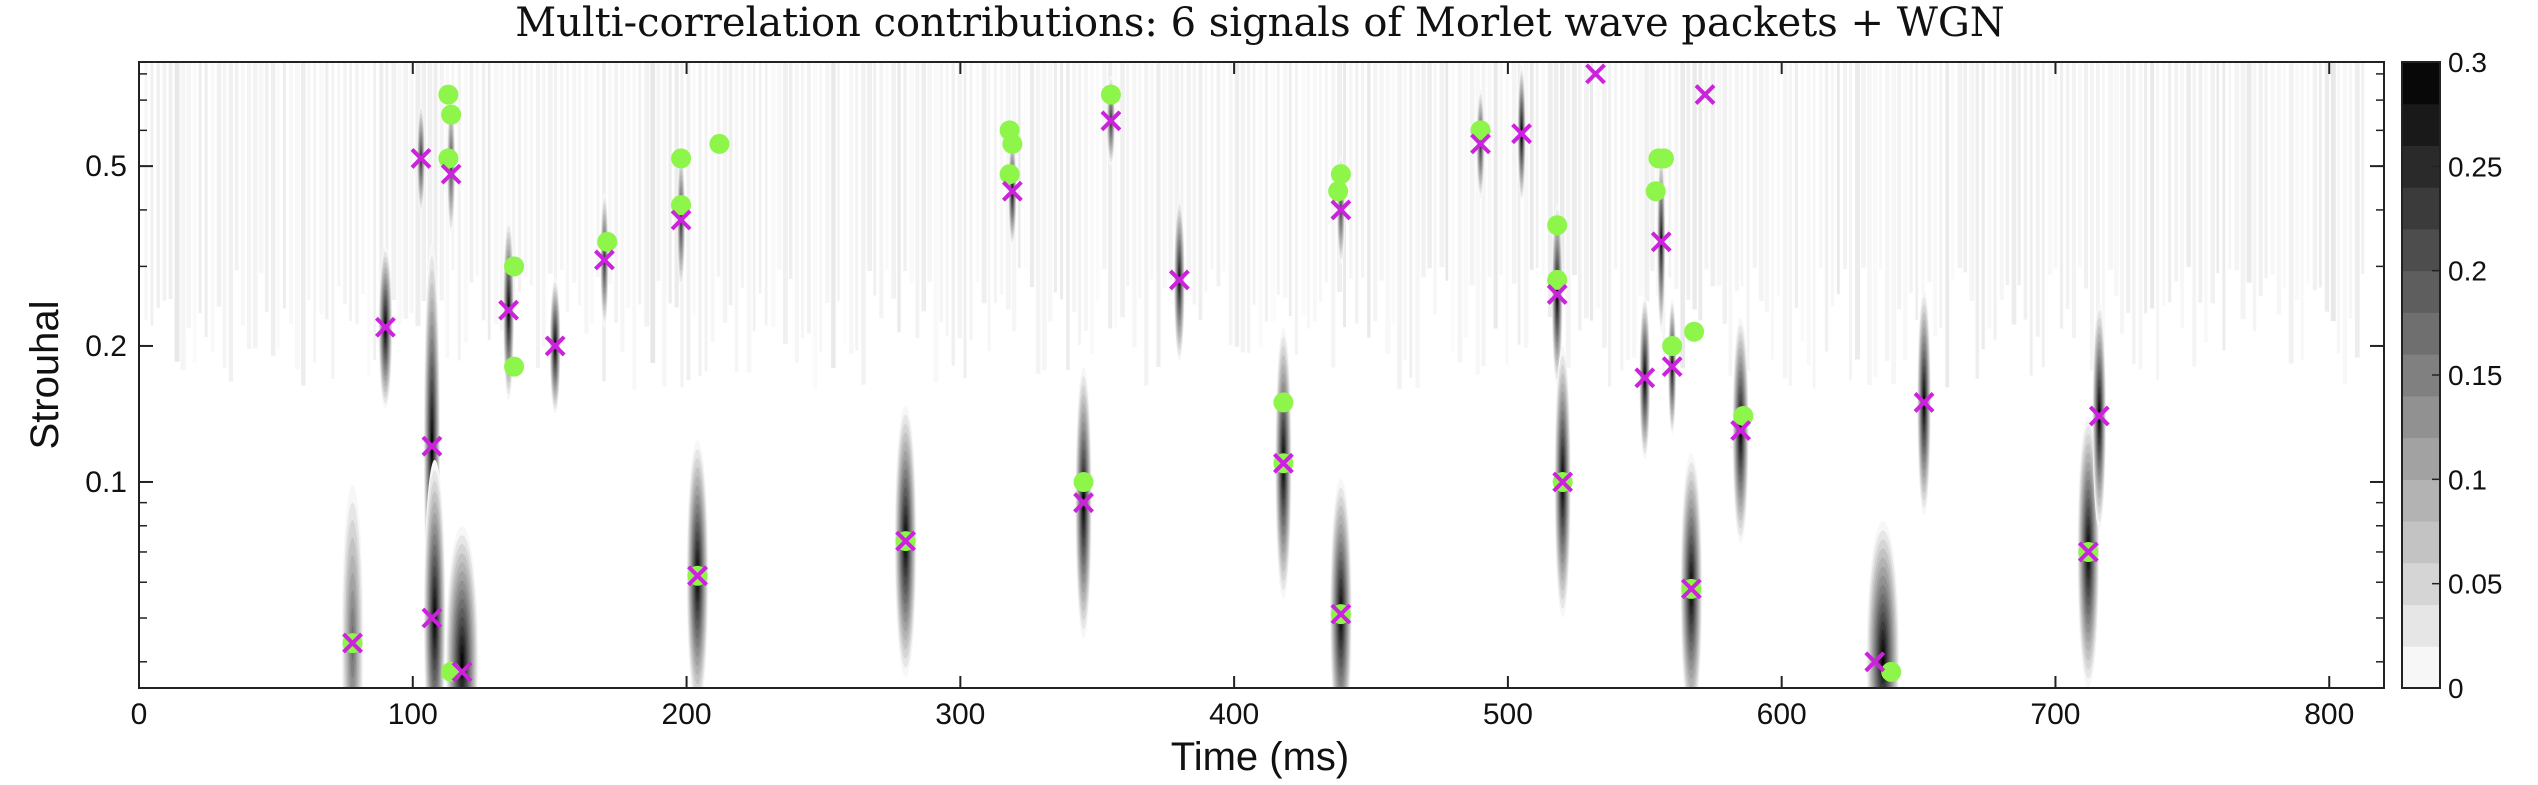  What do you see at coordinates (2467, 62) in the screenshot?
I see `colorbar-tick-label: 0.3` at bounding box center [2467, 62].